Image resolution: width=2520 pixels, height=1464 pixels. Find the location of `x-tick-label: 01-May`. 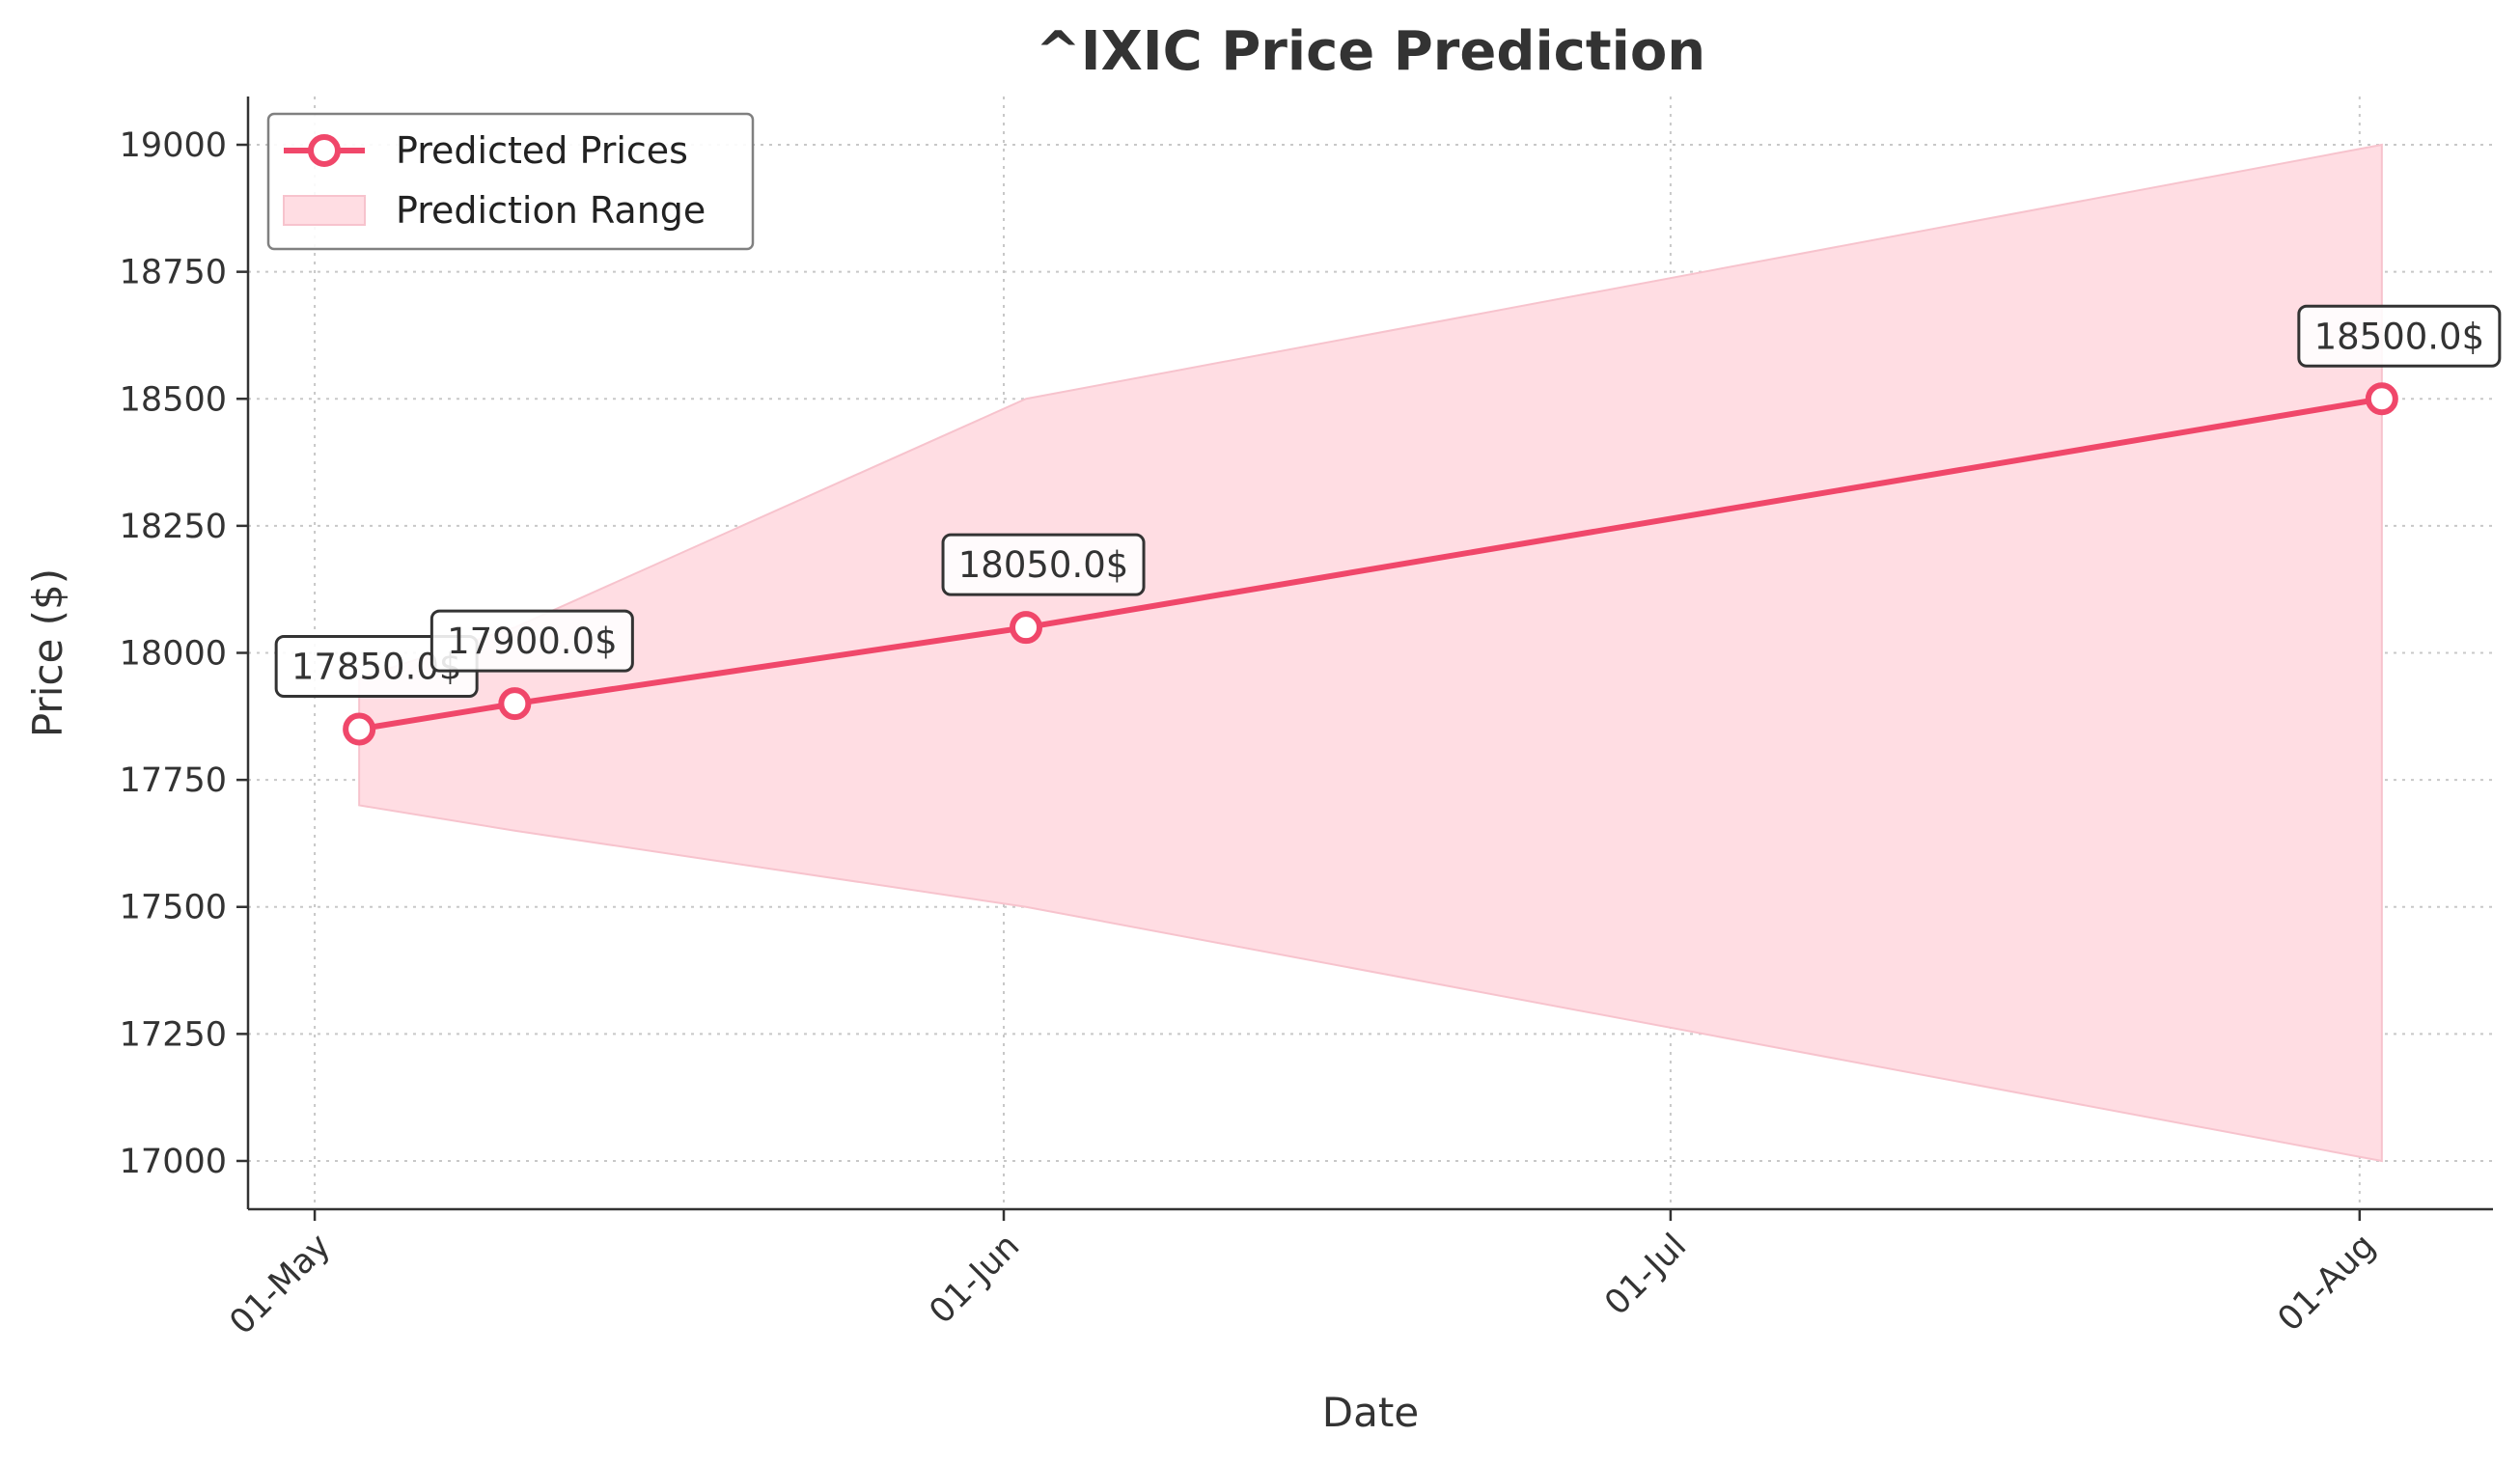

x-tick-label: 01-May is located at coordinates (281, 1284).